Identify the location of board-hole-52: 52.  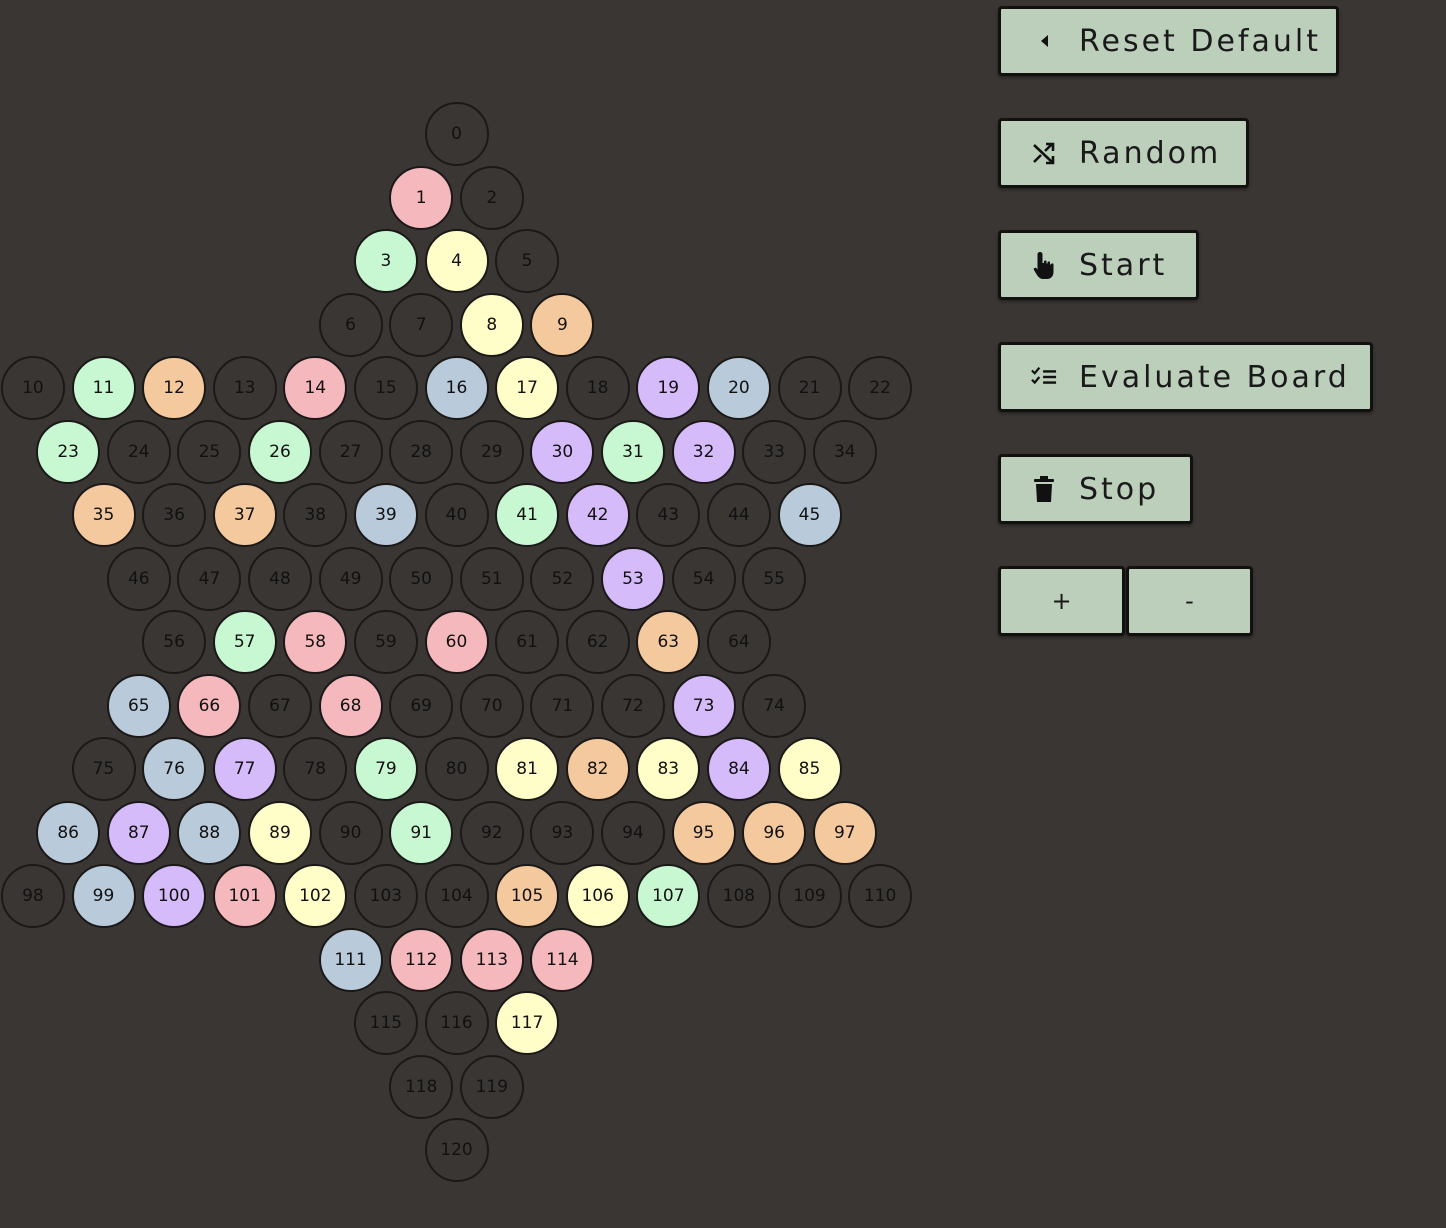
(562, 578).